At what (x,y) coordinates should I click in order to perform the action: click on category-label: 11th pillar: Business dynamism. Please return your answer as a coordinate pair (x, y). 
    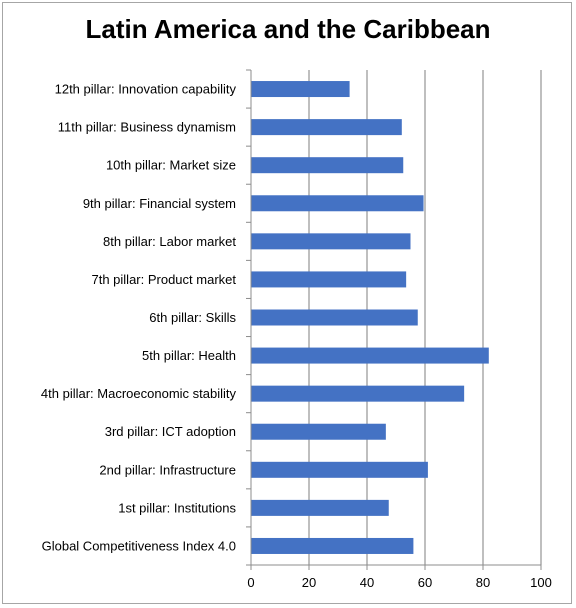
    Looking at the image, I should click on (147, 127).